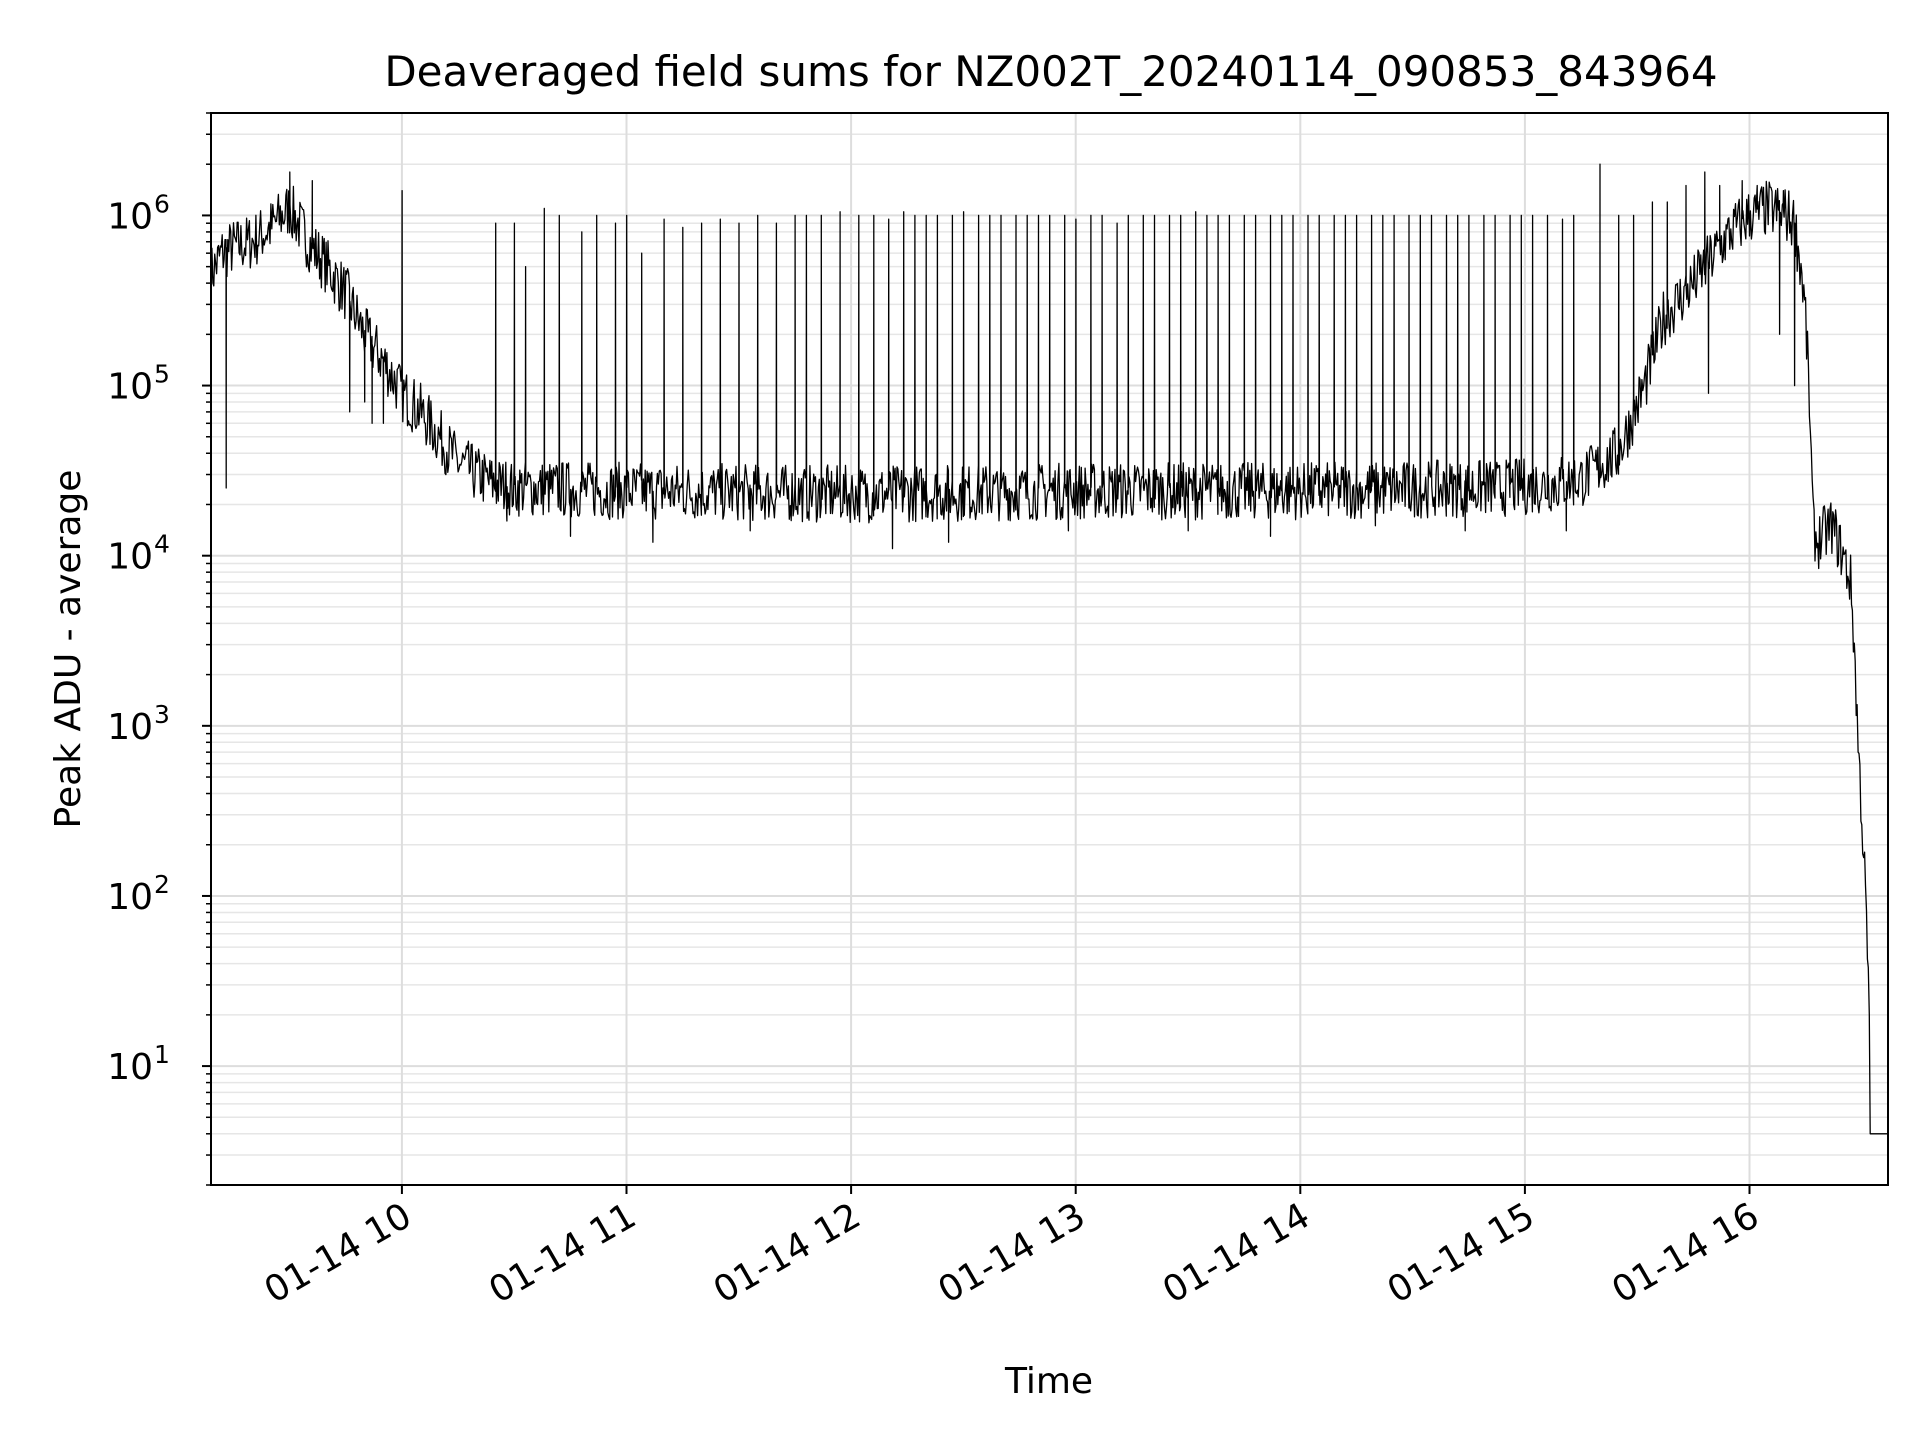  What do you see at coordinates (68, 649) in the screenshot?
I see `y-axis-label: Peak ADU - average` at bounding box center [68, 649].